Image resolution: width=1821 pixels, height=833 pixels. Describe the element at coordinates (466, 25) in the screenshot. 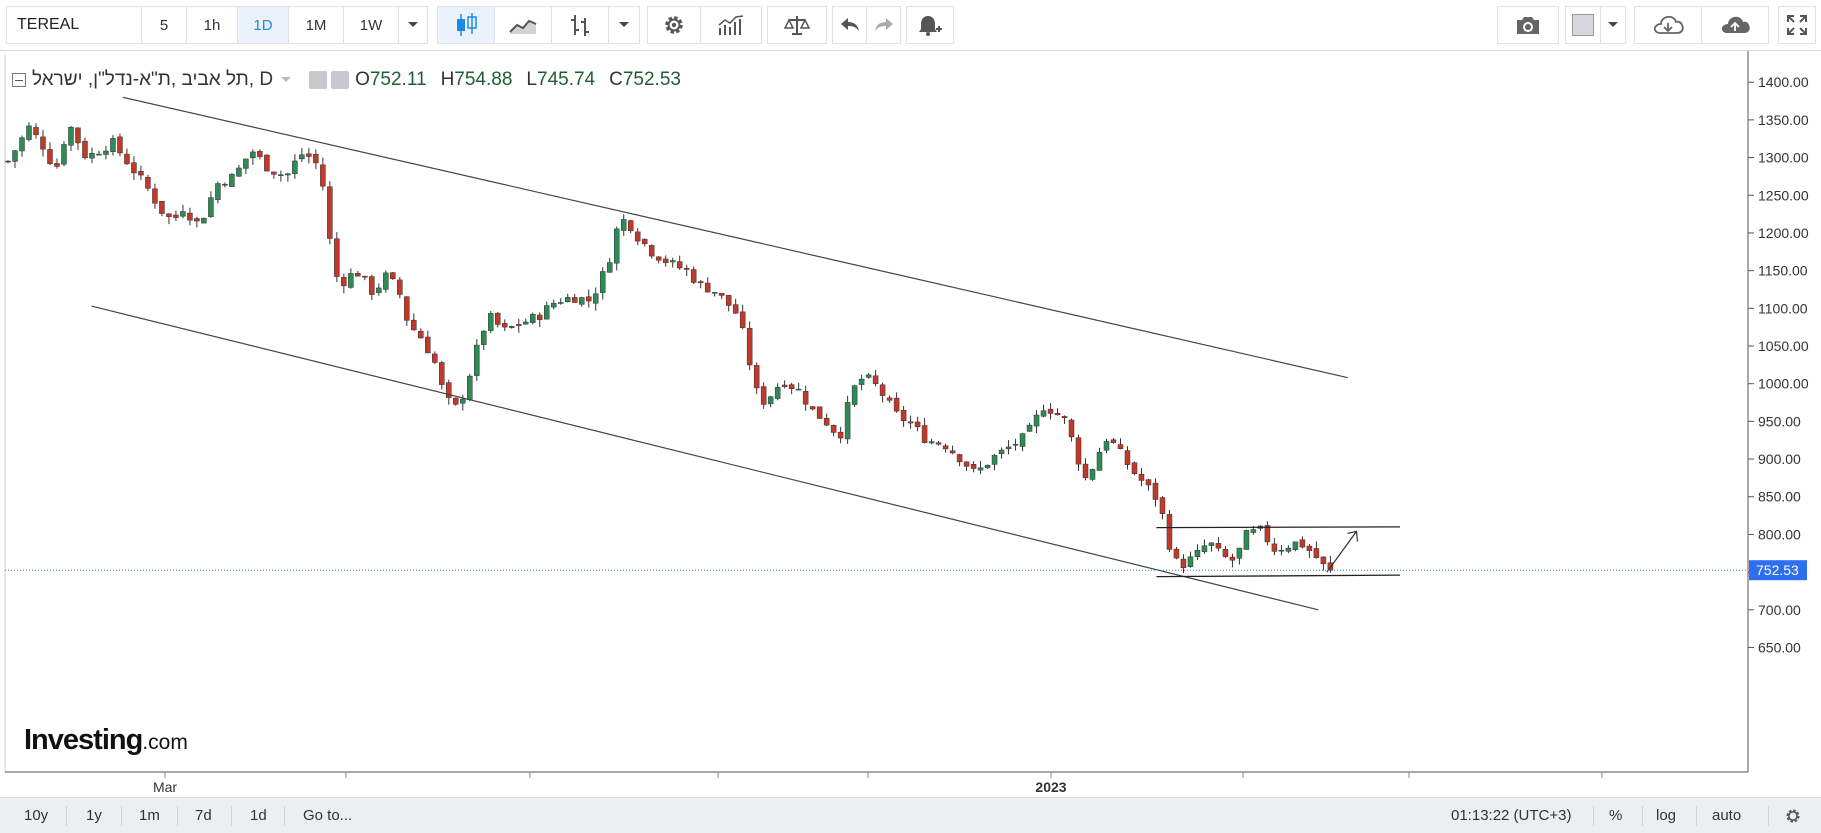

I see `candles-style-button` at that location.